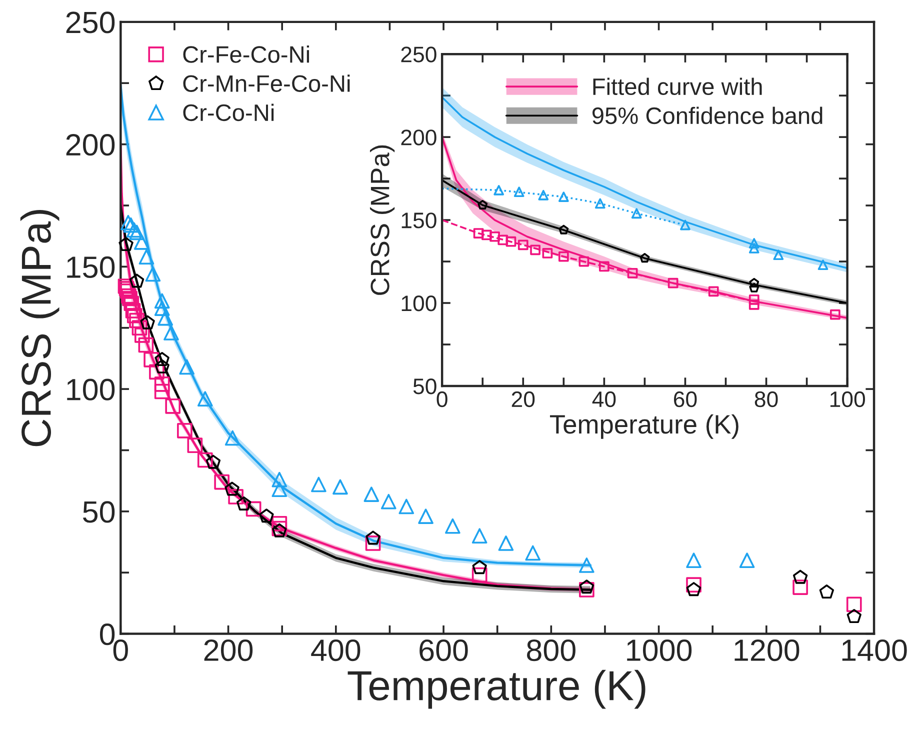 The width and height of the screenshot is (921, 731). I want to click on x-tick-label: 0, so click(442, 399).